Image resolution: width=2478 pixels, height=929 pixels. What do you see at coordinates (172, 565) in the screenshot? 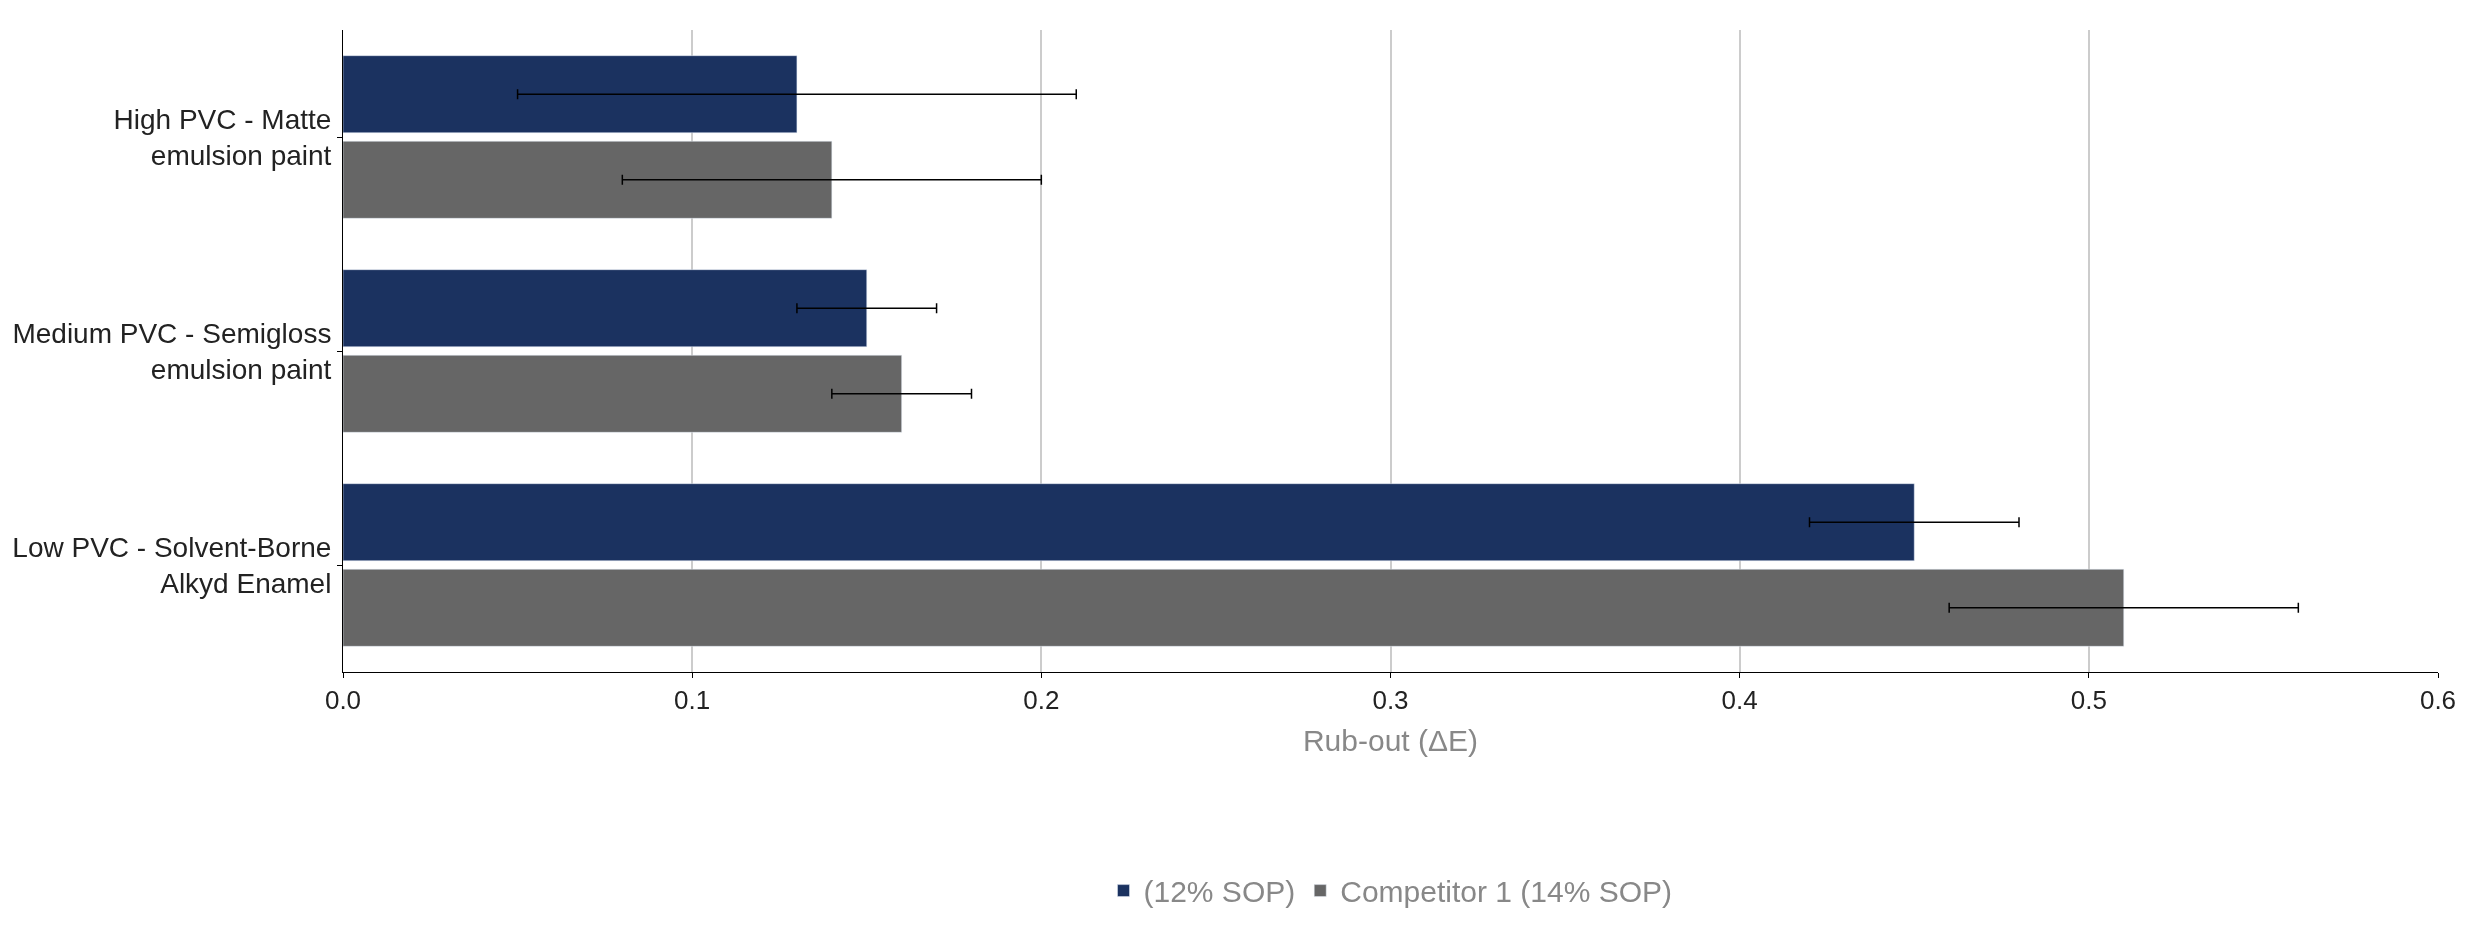
I see `y-tick-label: Low PVC - Solvent-Borne Alkyd Enamel` at bounding box center [172, 565].